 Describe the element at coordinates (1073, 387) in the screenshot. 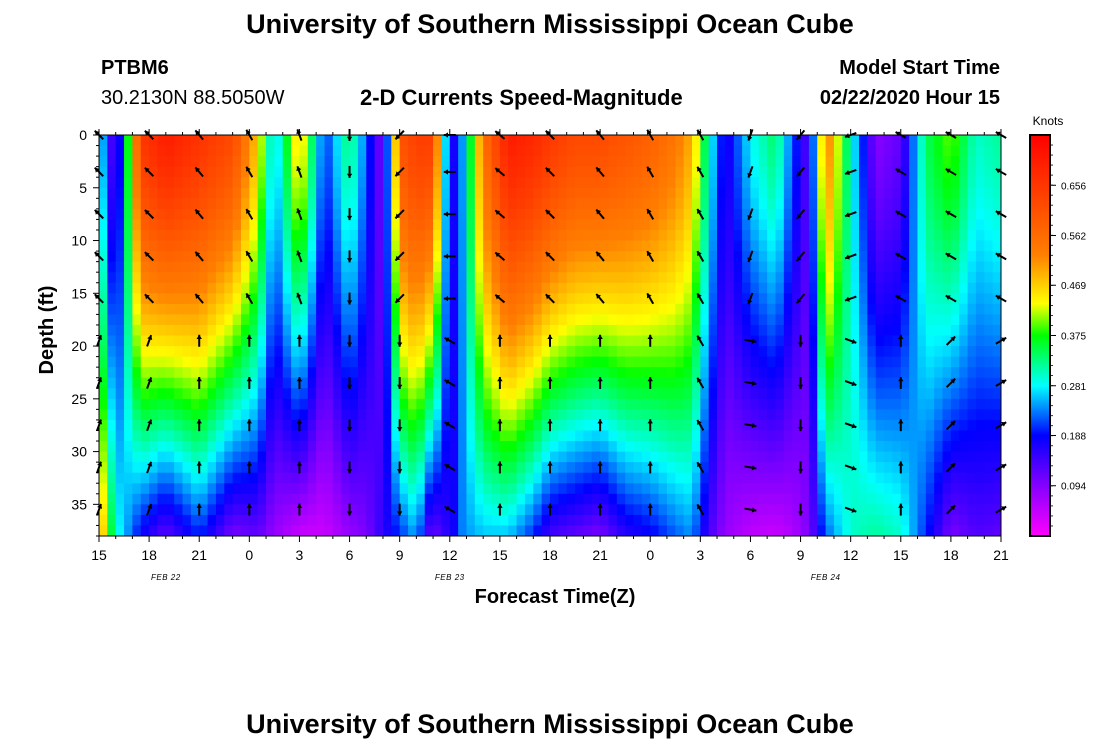

I see `colorbar-tick-label: 0.281` at that location.